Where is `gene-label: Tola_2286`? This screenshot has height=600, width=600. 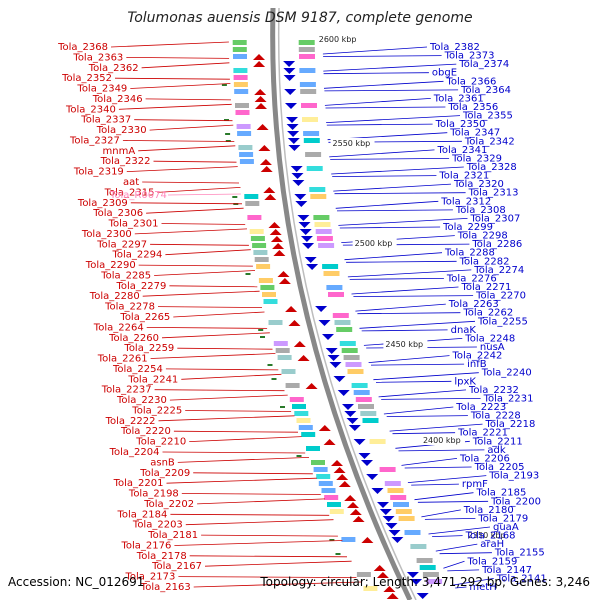 gene-label: Tola_2286 is located at coordinates (496, 244).